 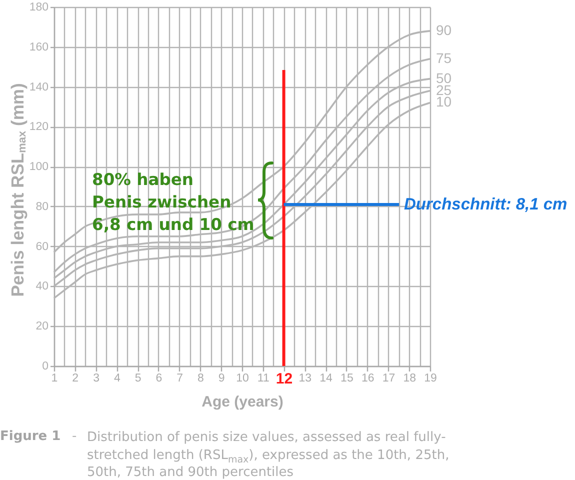 What do you see at coordinates (242, 378) in the screenshot?
I see `x-tick-label: 10` at bounding box center [242, 378].